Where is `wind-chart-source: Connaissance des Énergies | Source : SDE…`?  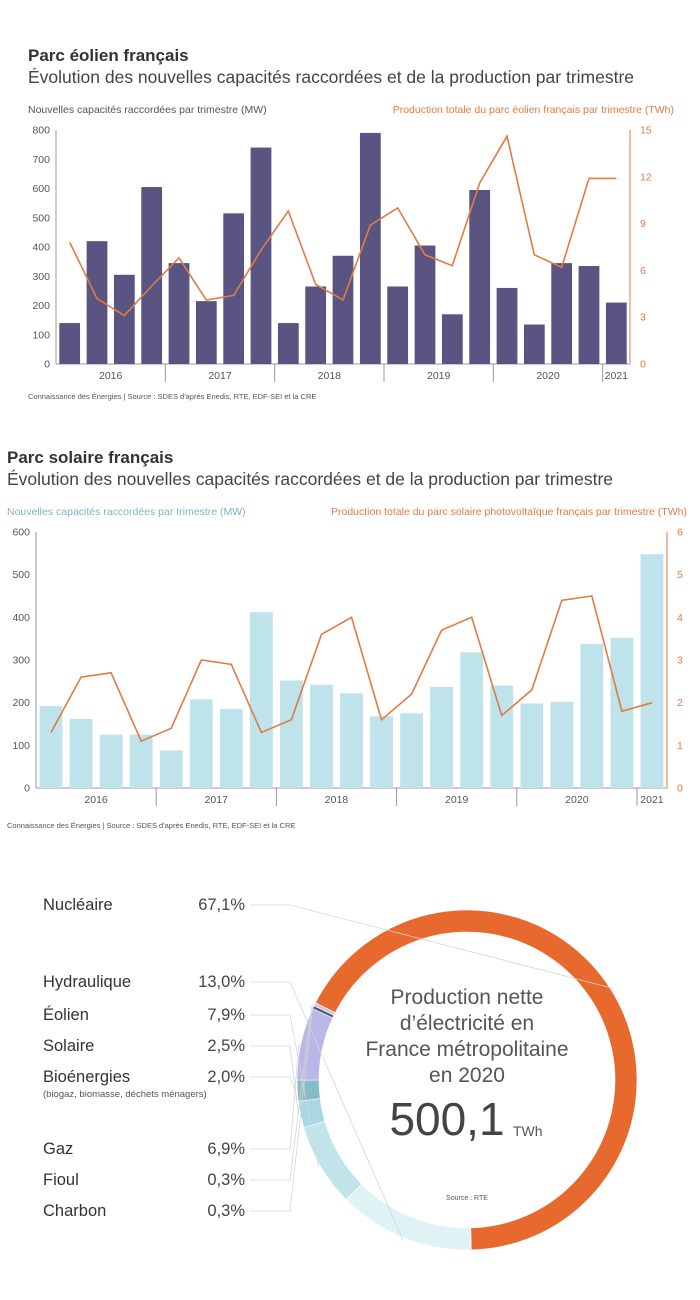 wind-chart-source: Connaissance des Énergies | Source : SDE… is located at coordinates (172, 396).